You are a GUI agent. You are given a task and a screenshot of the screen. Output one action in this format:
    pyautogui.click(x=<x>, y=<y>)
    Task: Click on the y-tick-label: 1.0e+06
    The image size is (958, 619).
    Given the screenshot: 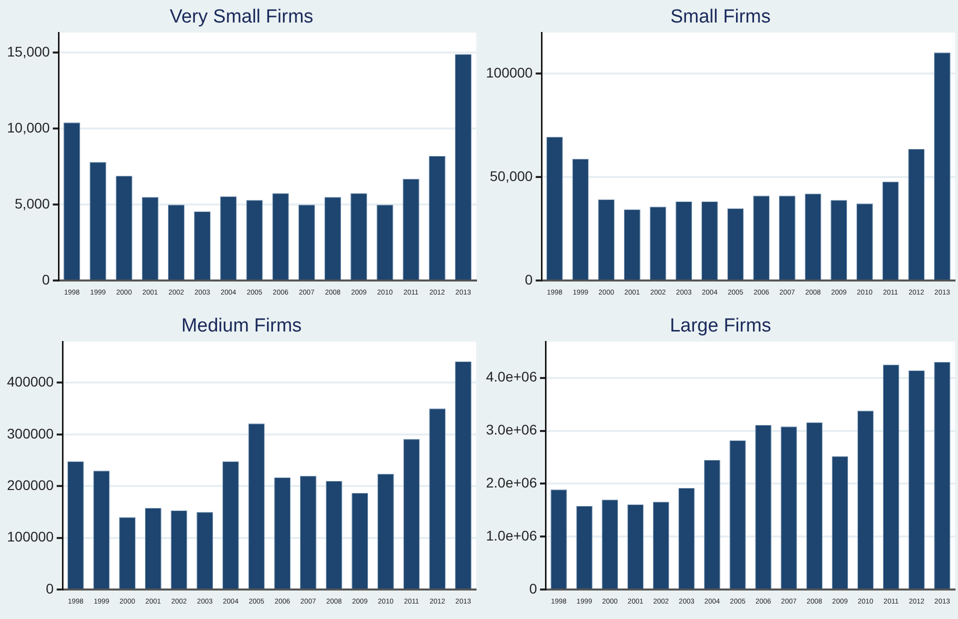 What is the action you would take?
    pyautogui.click(x=512, y=536)
    